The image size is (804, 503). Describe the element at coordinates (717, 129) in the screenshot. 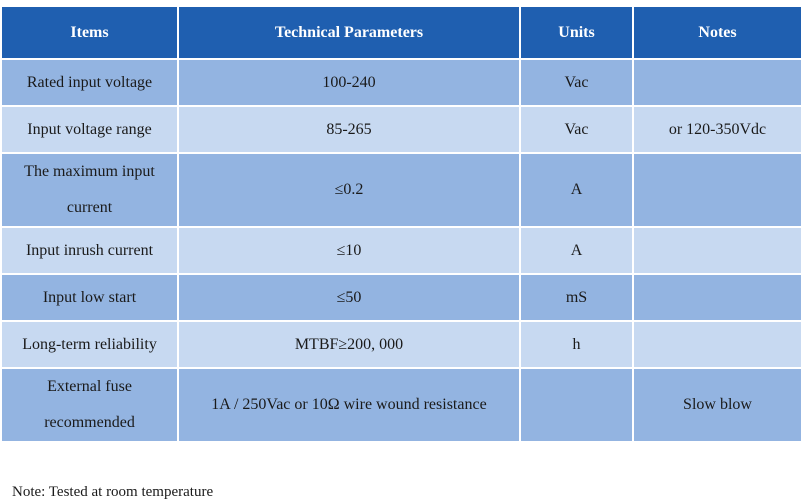

I see `note-cell: or 120-350Vdc` at that location.